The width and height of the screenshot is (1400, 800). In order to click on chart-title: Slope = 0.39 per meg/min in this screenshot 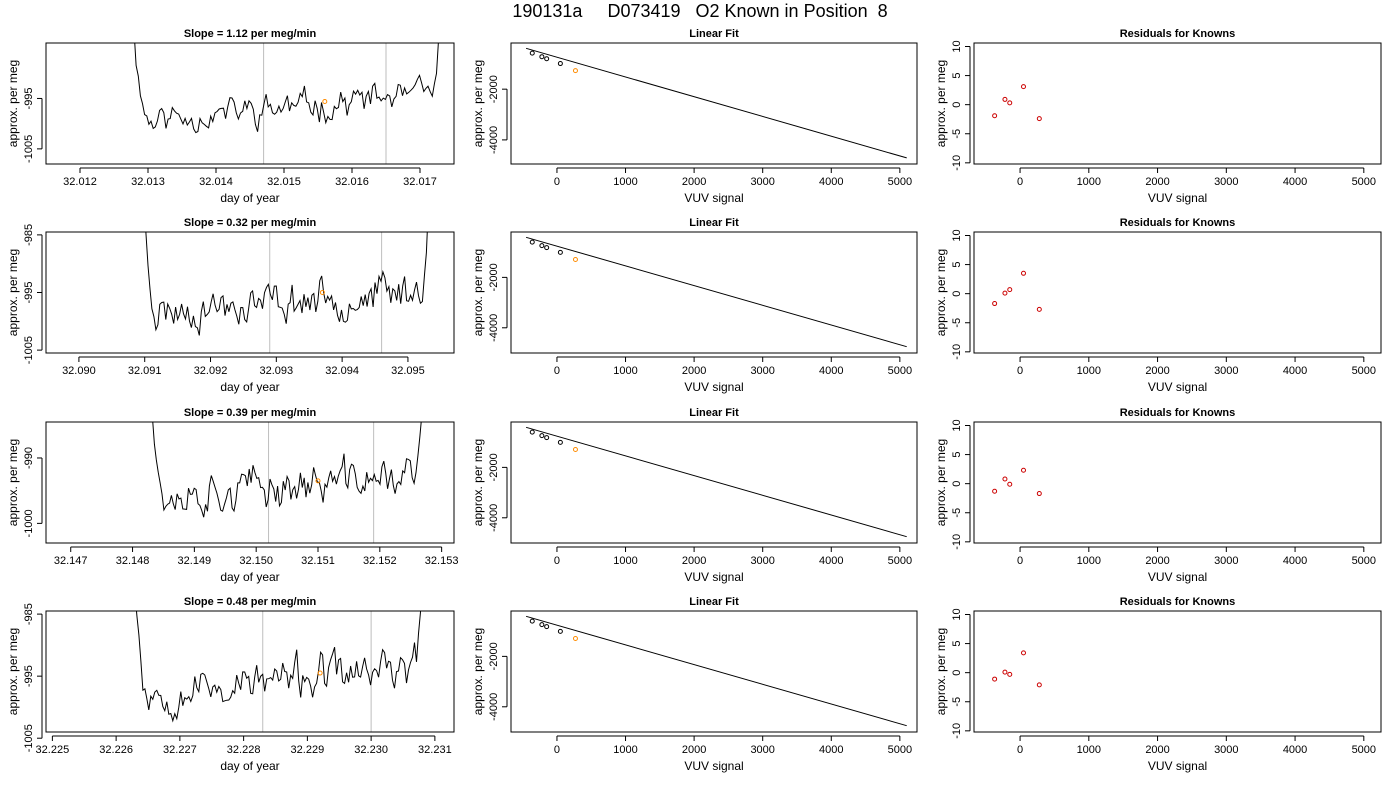, I will do `click(250, 413)`.